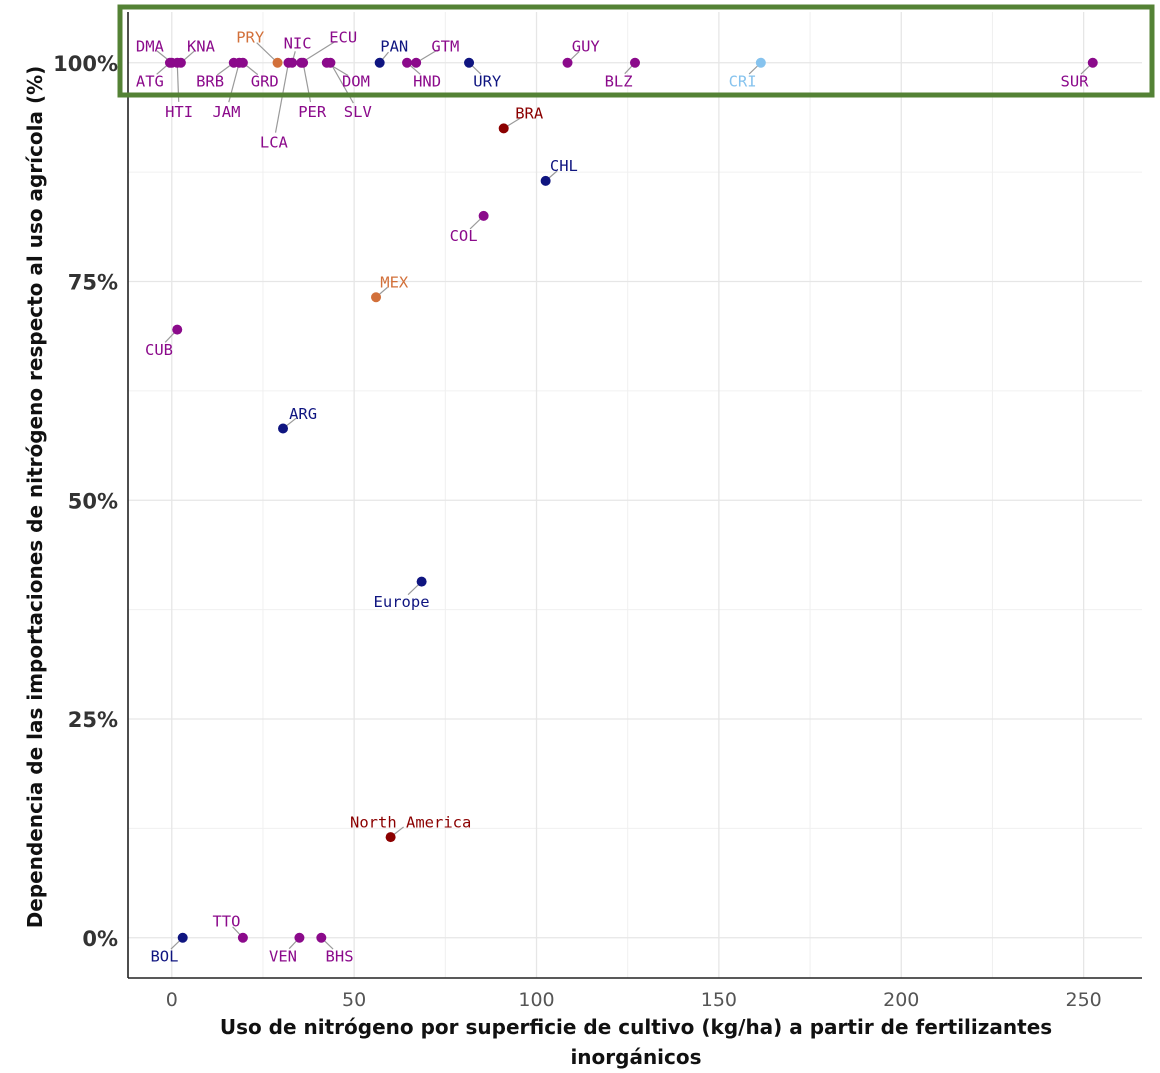 Image resolution: width=1160 pixels, height=1073 pixels. What do you see at coordinates (619, 81) in the screenshot?
I see `data-point-label: BLZ` at bounding box center [619, 81].